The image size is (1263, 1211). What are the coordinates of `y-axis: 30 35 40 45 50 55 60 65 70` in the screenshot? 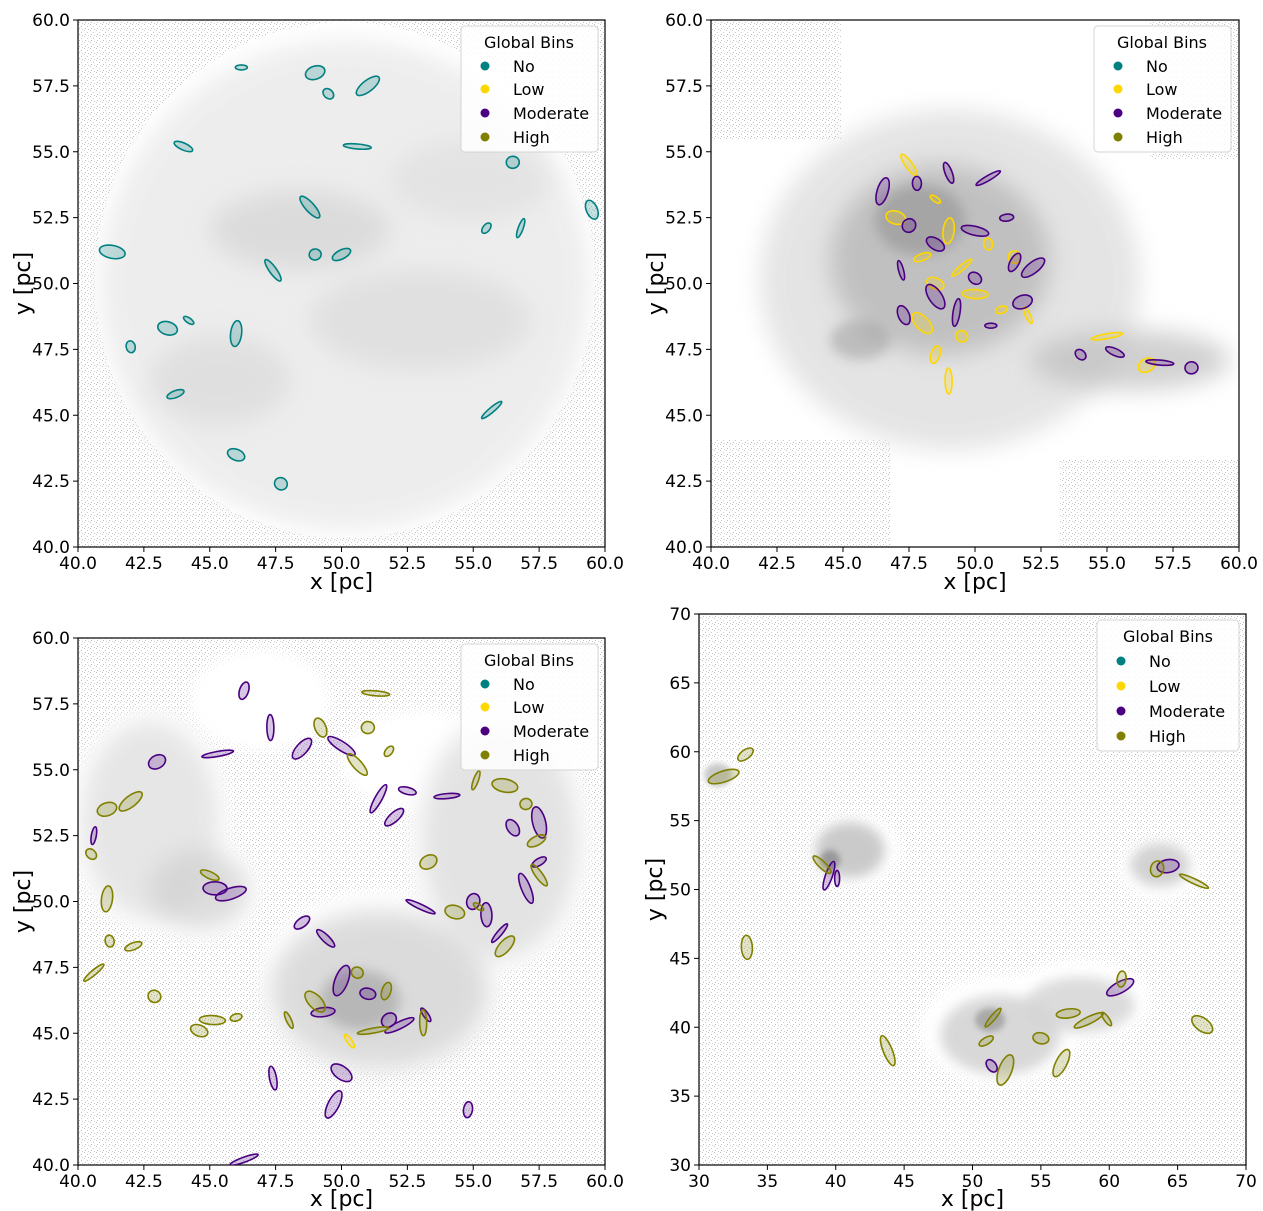 It's located at (684, 890).